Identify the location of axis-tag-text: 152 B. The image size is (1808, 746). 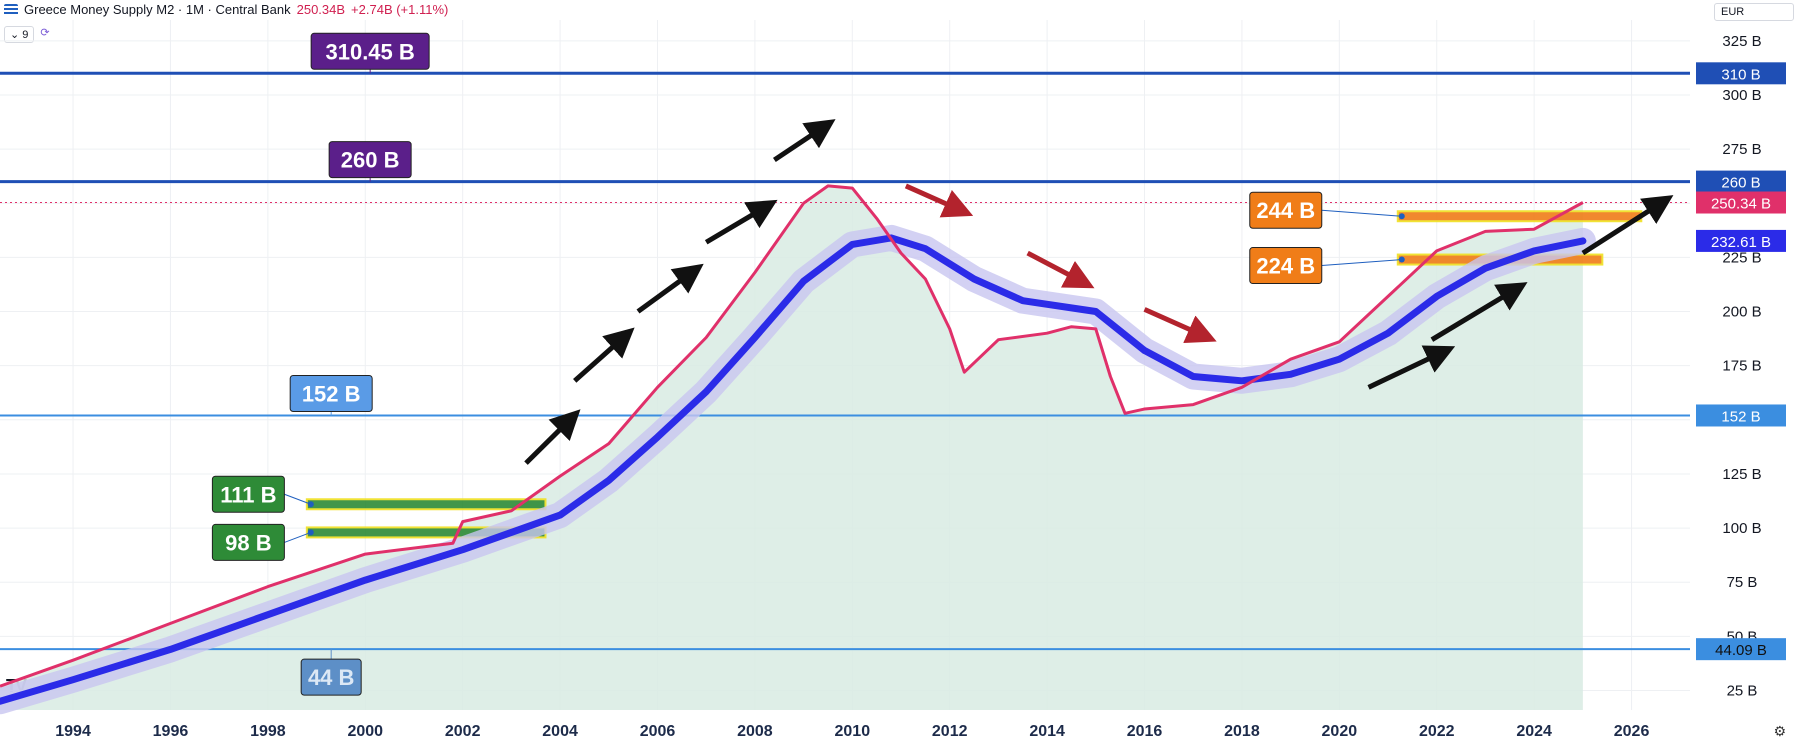
(1740, 416).